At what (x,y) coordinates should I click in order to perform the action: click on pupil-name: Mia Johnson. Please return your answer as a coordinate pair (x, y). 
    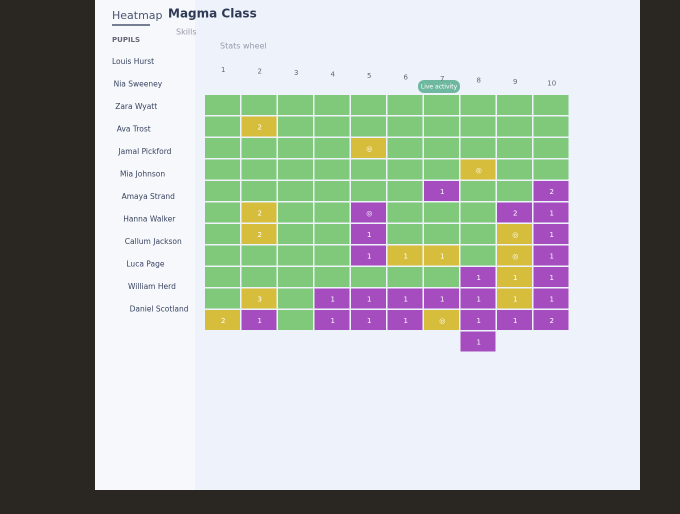
    Looking at the image, I should click on (142, 174).